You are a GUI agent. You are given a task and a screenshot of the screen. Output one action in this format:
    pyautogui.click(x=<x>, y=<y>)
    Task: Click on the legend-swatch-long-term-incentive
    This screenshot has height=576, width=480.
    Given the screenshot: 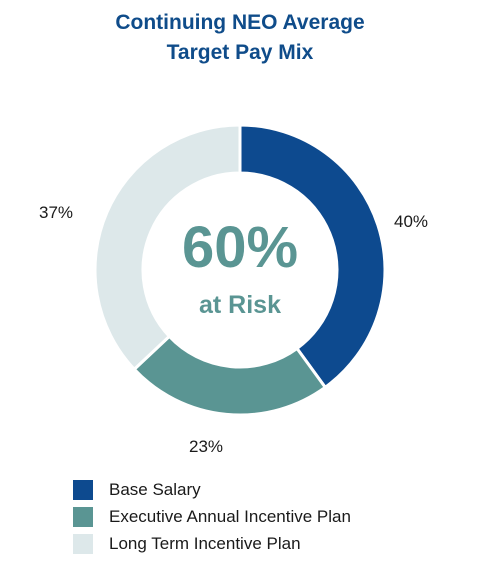 What is the action you would take?
    pyautogui.click(x=83, y=543)
    